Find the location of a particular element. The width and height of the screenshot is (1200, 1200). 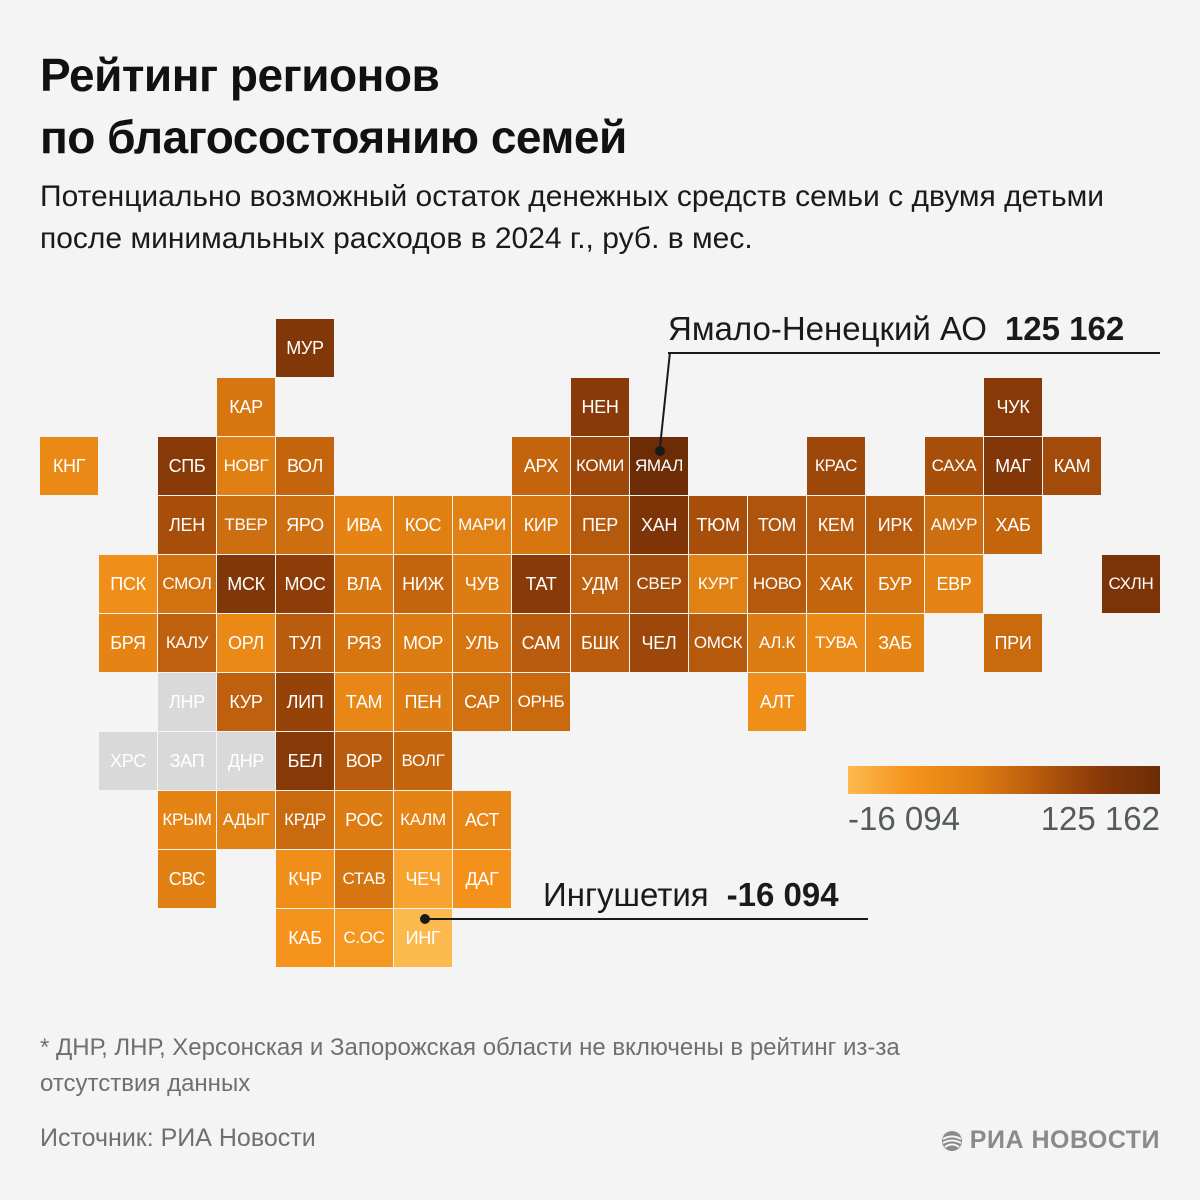

page-title: Рейтинг регионов по благосостоянию семей is located at coordinates (333, 106).